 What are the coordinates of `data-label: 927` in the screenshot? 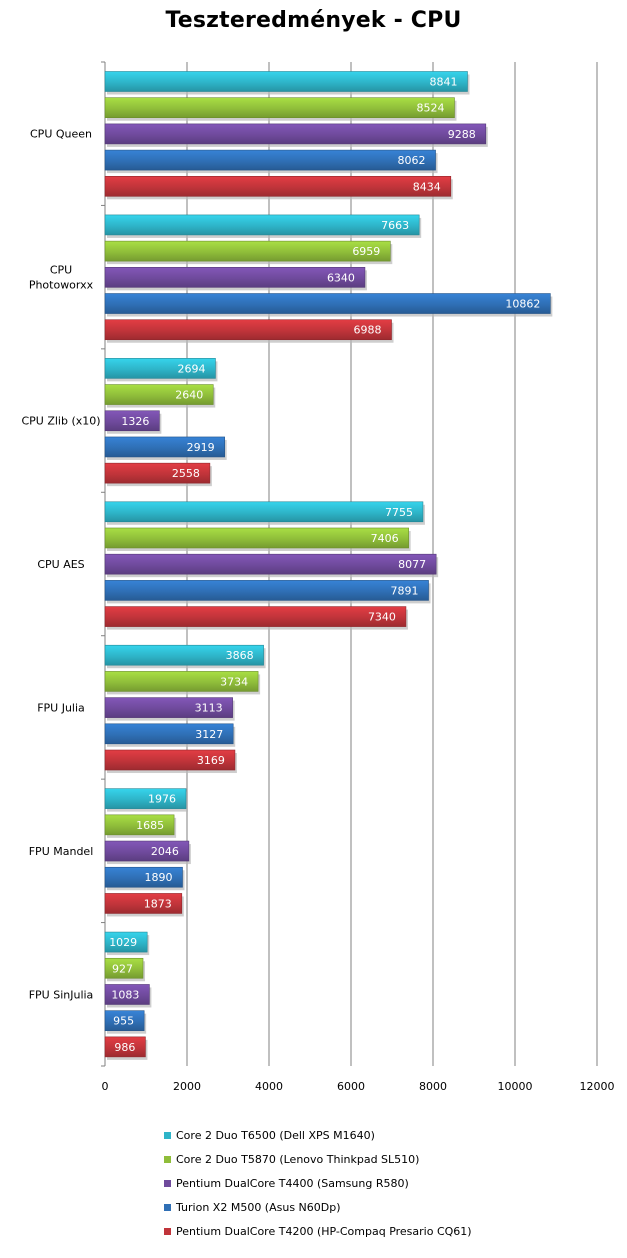 It's located at (122, 968).